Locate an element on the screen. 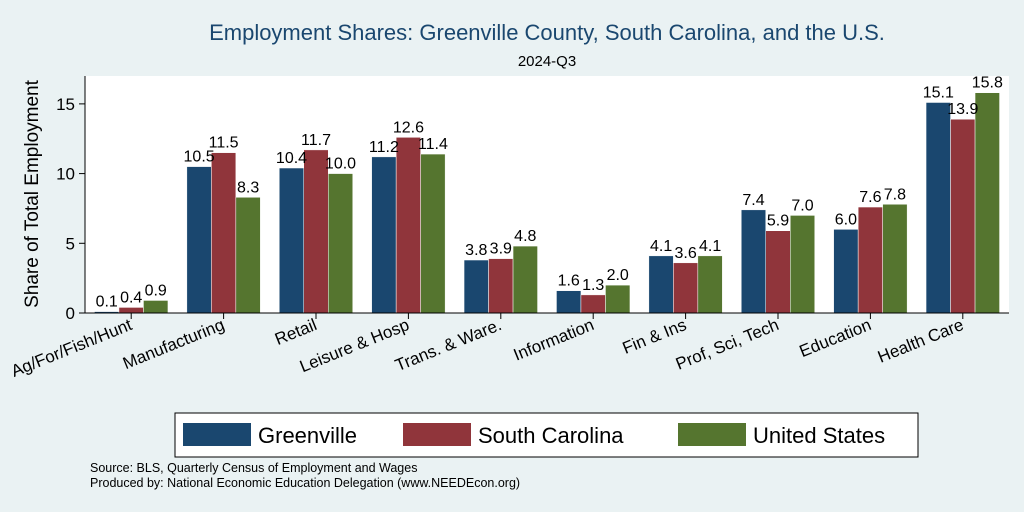  y-tick-label: 10 is located at coordinates (65, 174).